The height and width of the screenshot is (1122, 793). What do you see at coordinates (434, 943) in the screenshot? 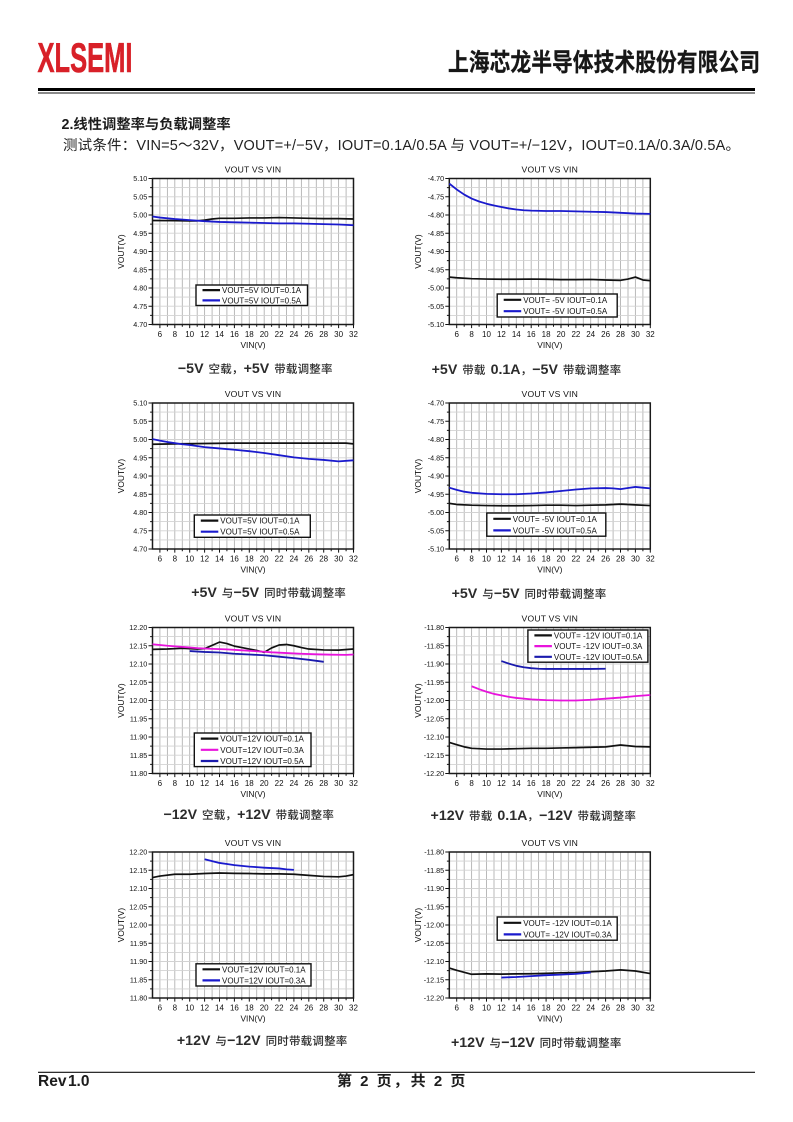
I see `svg-text: -12.05` at bounding box center [434, 943].